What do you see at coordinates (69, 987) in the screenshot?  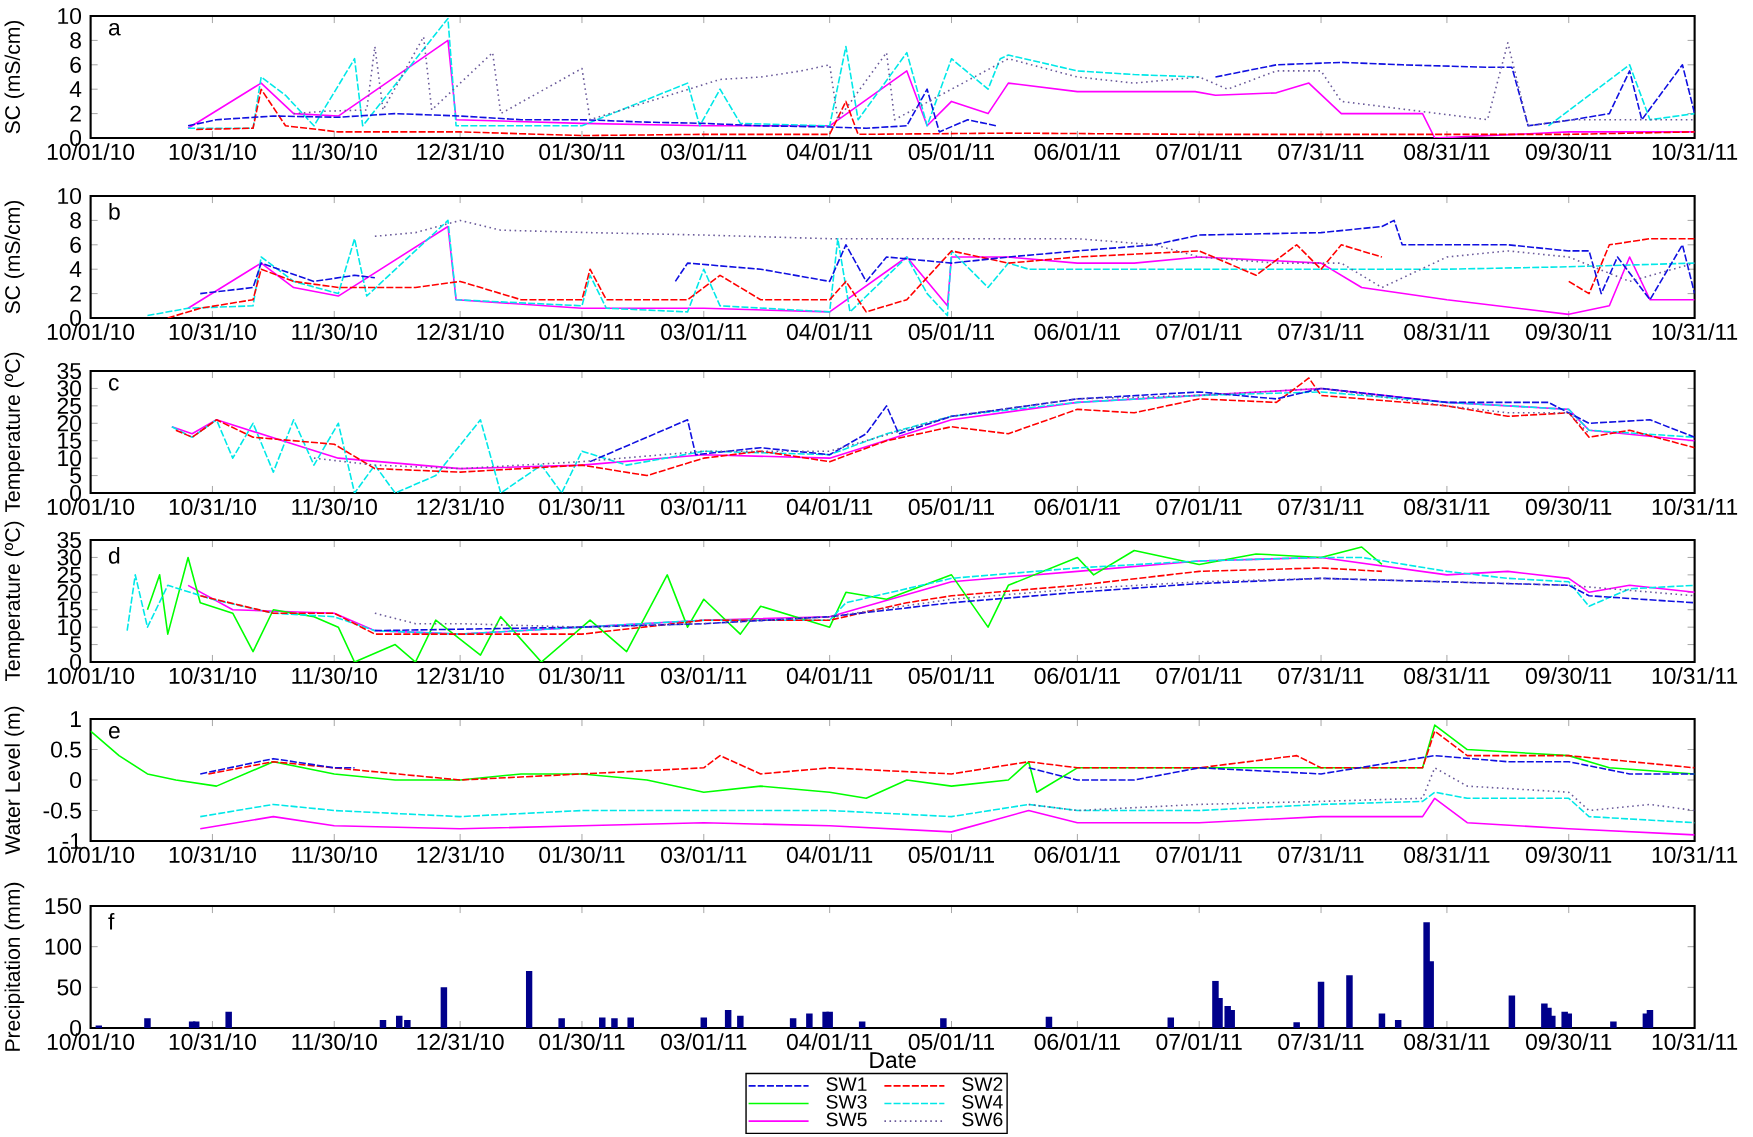 I see `y-tick-label: 50` at bounding box center [69, 987].